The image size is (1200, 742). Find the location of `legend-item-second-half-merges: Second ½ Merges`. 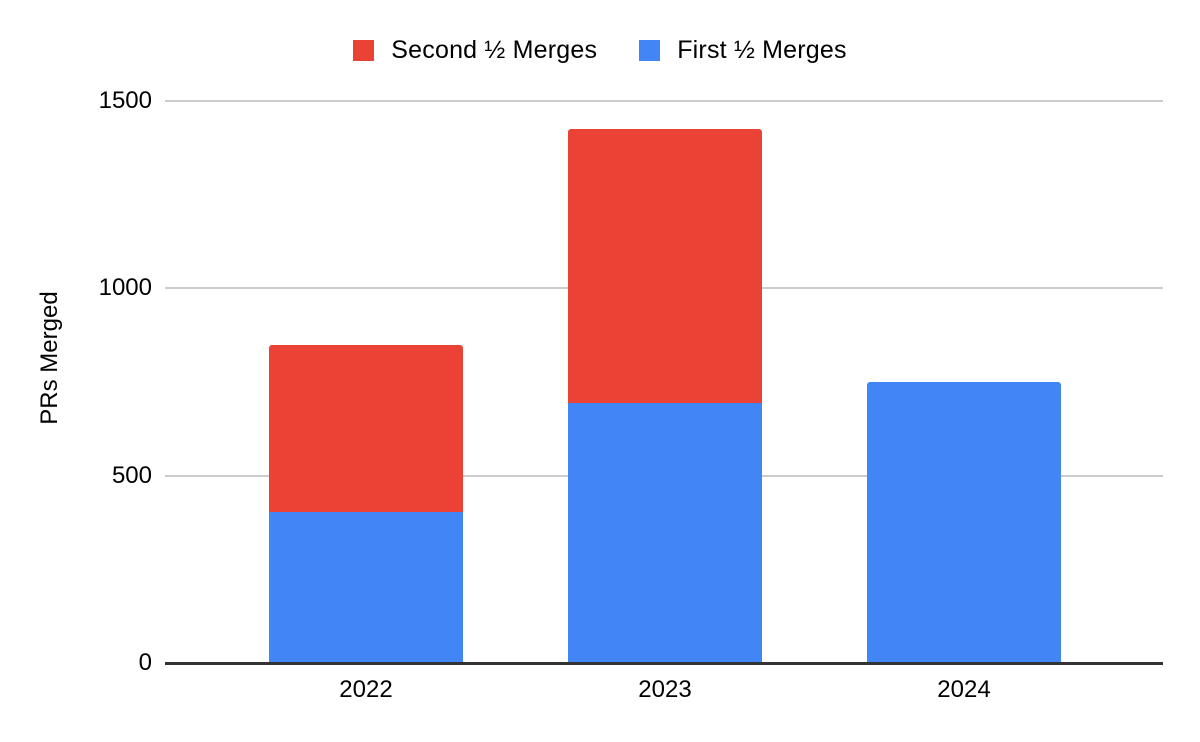

legend-item-second-half-merges: Second ½ Merges is located at coordinates (475, 50).